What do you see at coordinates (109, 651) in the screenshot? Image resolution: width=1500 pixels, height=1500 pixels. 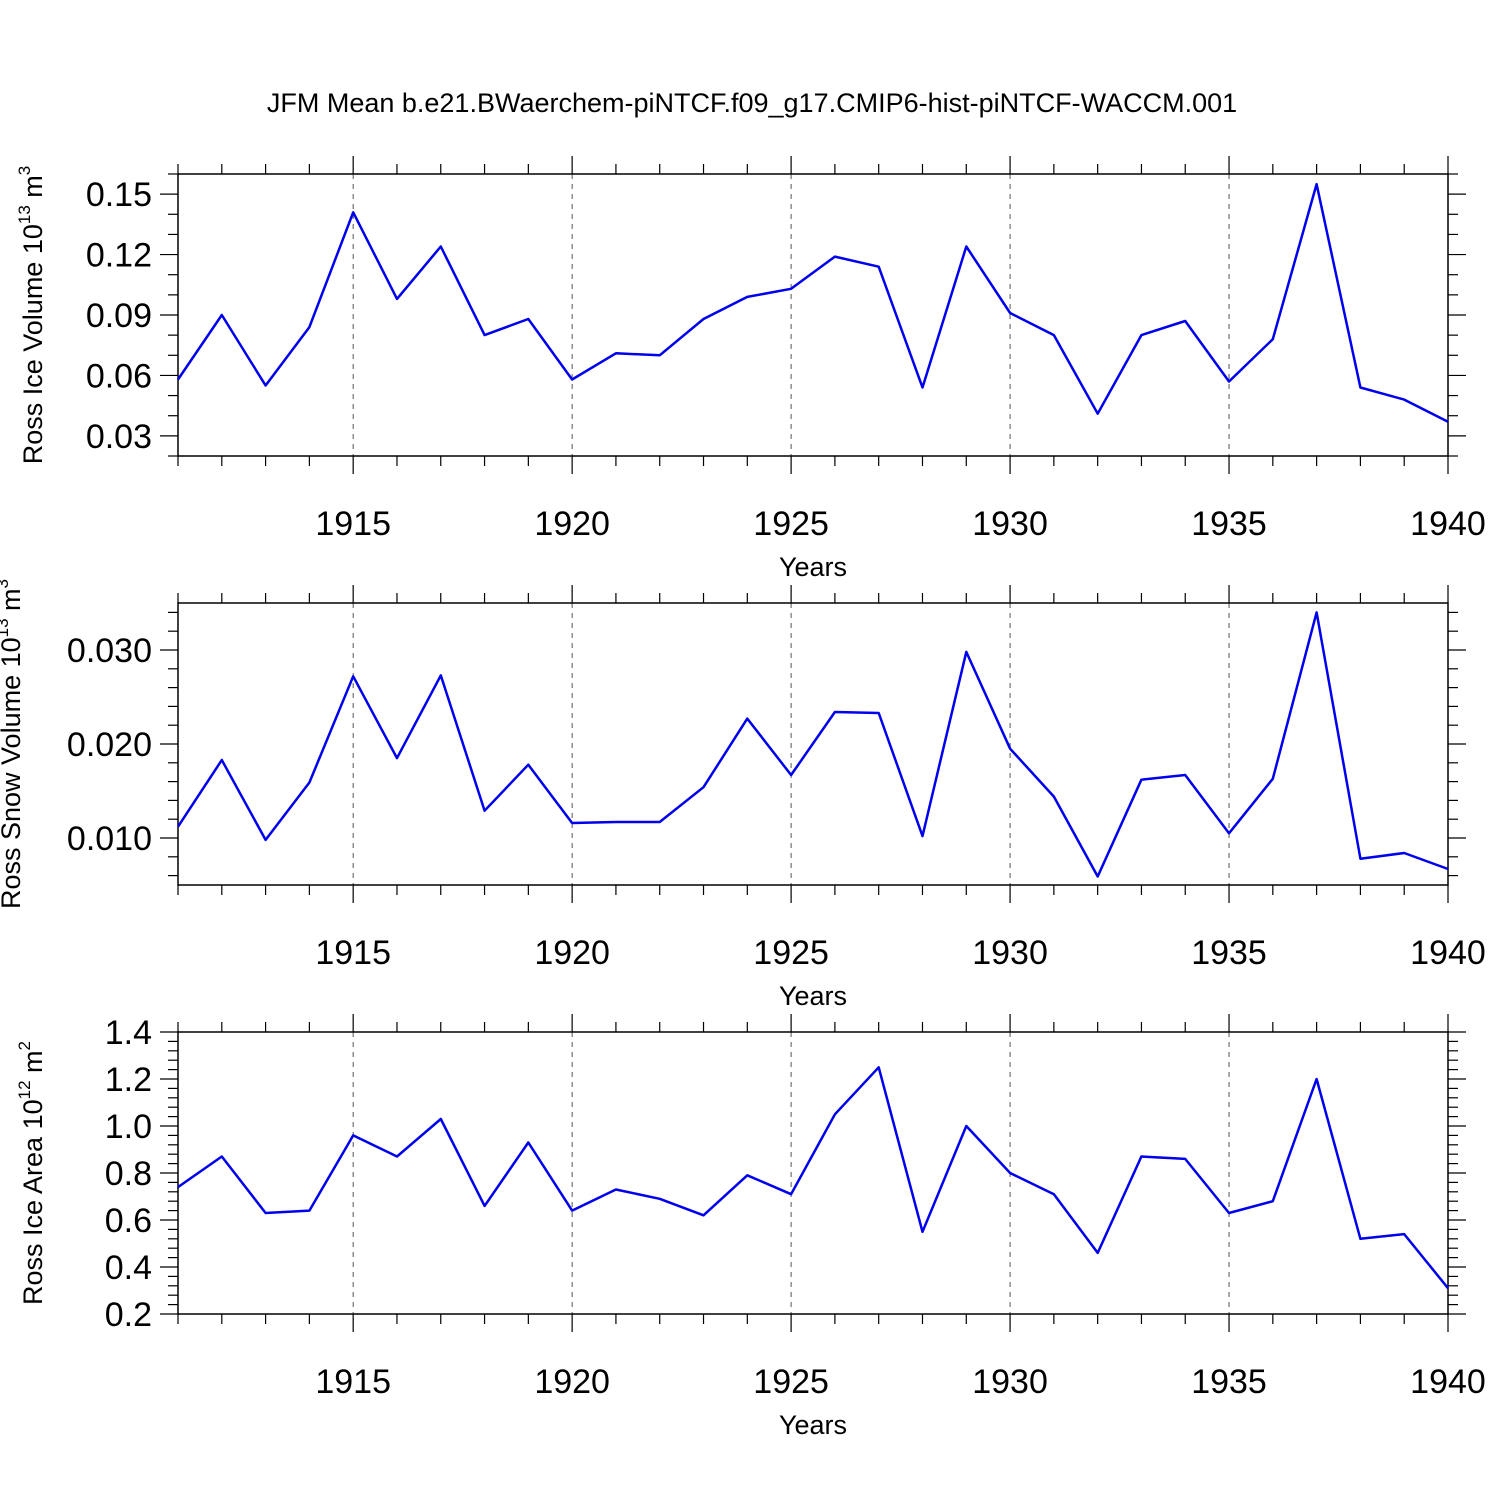 I see `y-tick-label: 0.030` at bounding box center [109, 651].